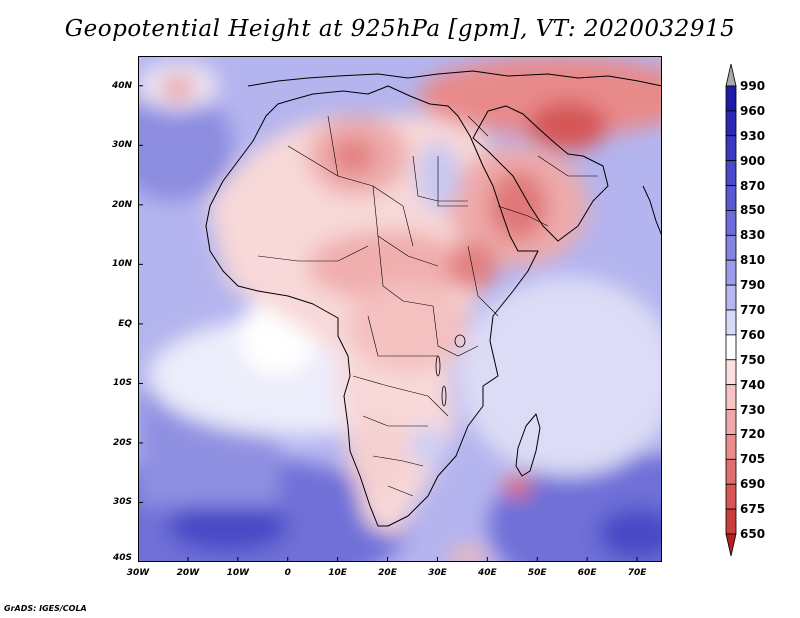 The width and height of the screenshot is (800, 618). What do you see at coordinates (487, 573) in the screenshot?
I see `lon-label: 40E` at bounding box center [487, 573].